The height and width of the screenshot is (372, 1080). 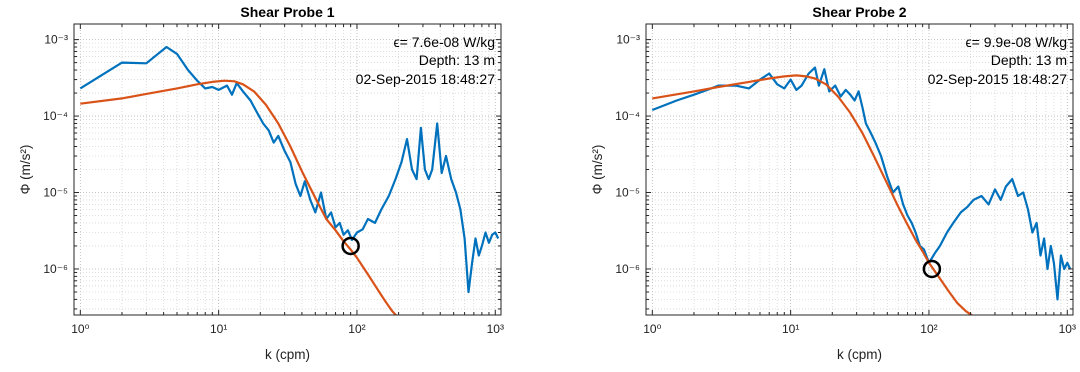 I want to click on epsilon-annotation: ϵ= 7.6e-08 W/kg, so click(x=444, y=42).